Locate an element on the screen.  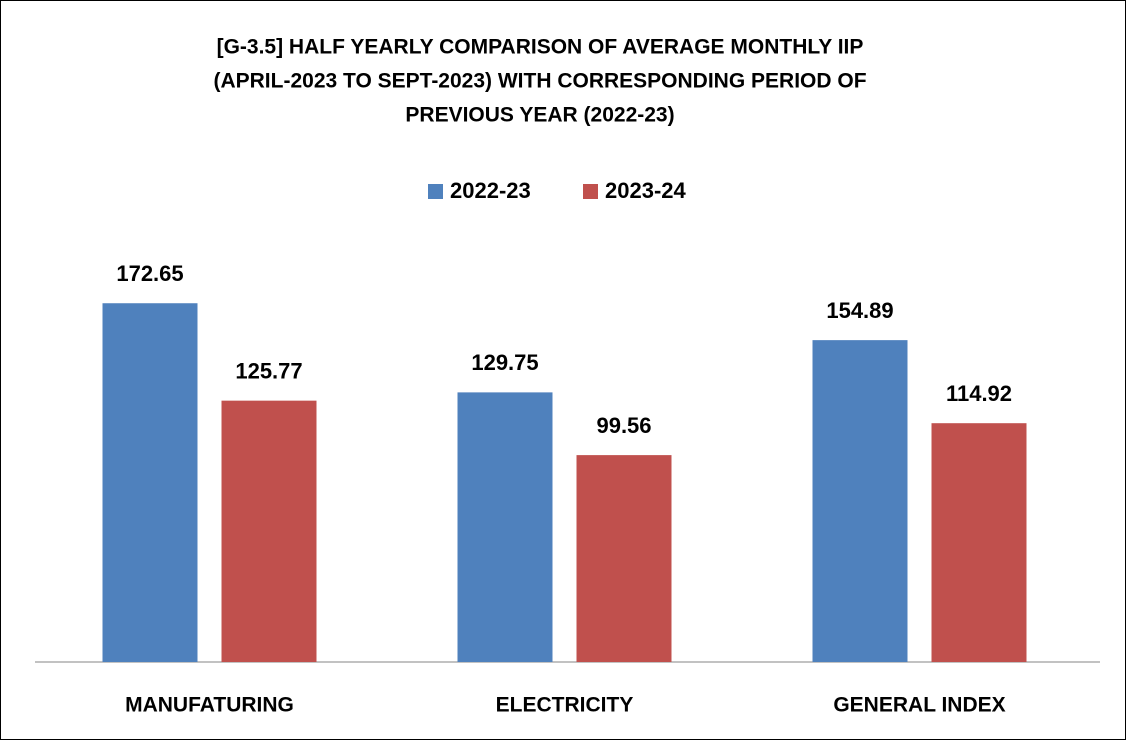
data-label: 114.92 is located at coordinates (979, 393).